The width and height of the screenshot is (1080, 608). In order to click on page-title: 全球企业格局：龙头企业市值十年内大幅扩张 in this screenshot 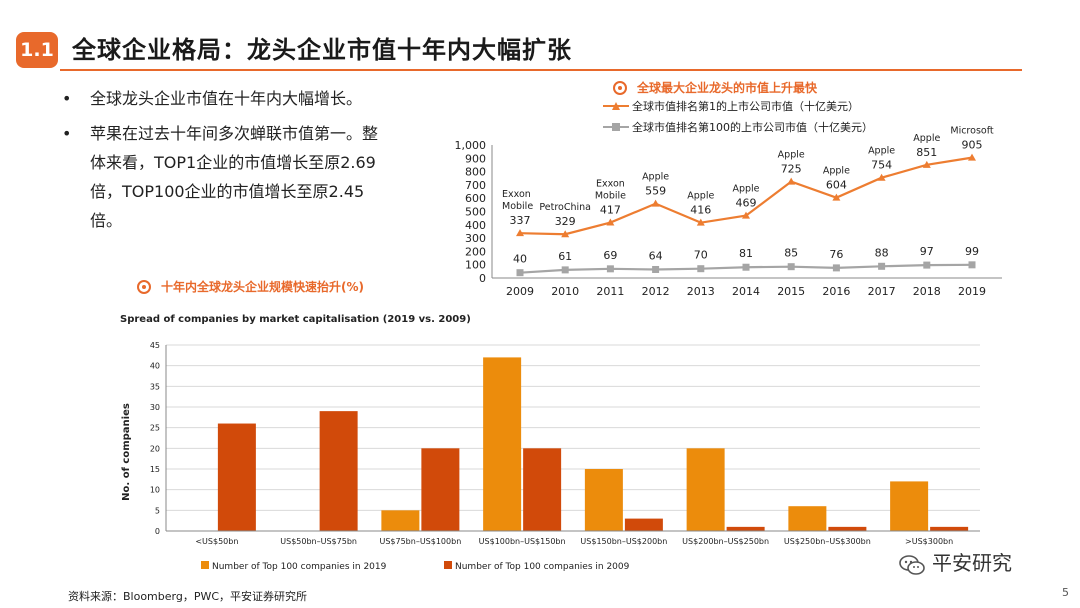, I will do `click(322, 50)`.